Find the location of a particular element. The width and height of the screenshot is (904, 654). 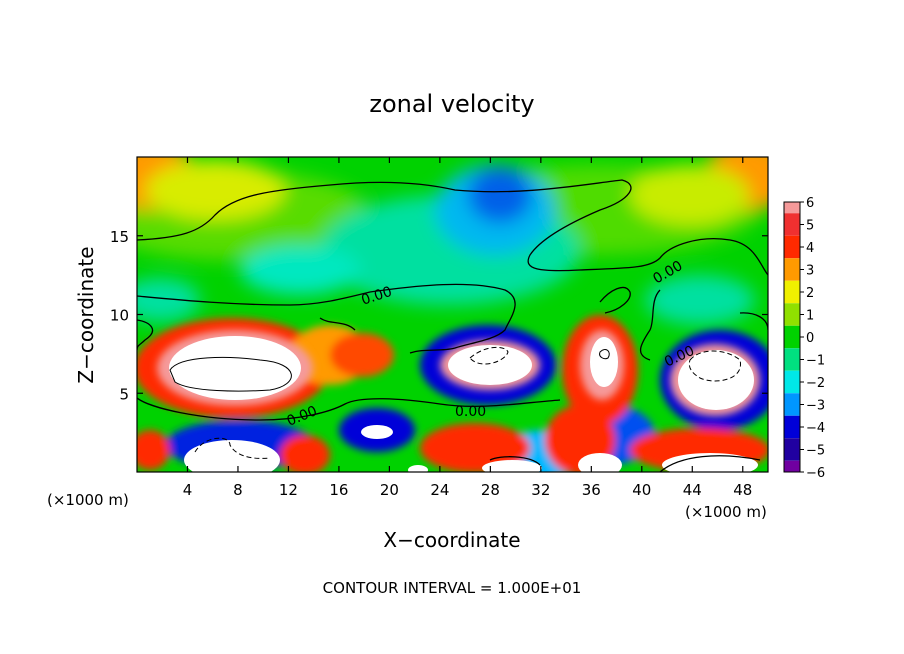

x-tick-label: 36 is located at coordinates (591, 490).